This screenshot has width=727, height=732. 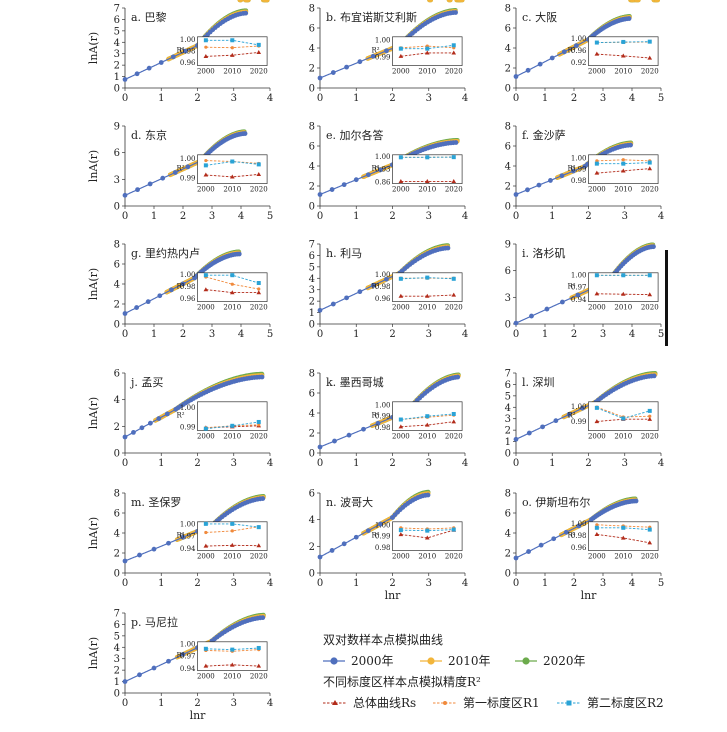 I want to click on data-point-2010, so click(x=638, y=1).